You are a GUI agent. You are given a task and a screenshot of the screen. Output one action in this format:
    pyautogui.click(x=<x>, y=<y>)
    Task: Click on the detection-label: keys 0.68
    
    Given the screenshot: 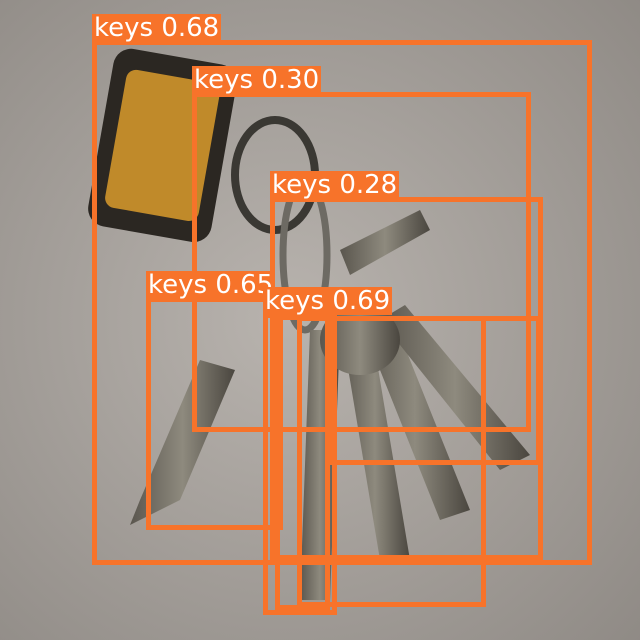 What is the action you would take?
    pyautogui.click(x=157, y=28)
    